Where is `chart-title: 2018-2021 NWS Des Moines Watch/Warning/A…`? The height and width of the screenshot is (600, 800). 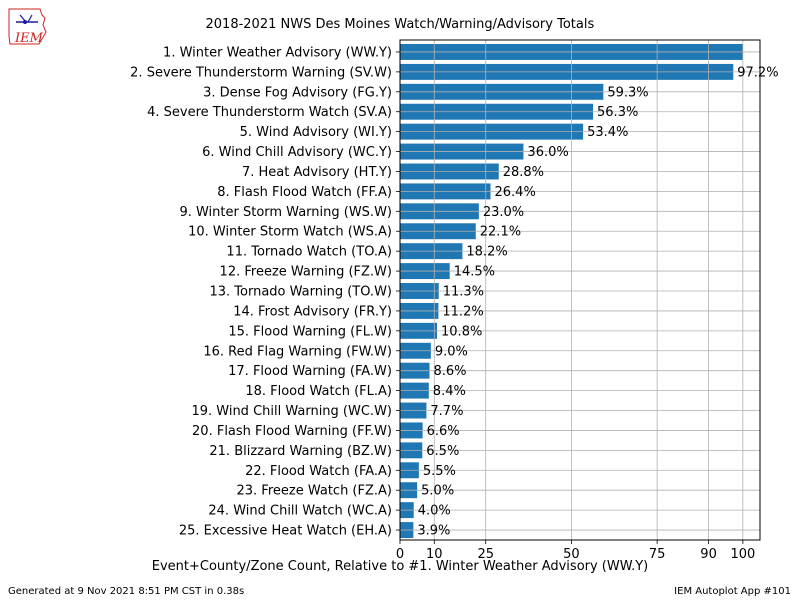
chart-title: 2018-2021 NWS Des Moines Watch/Warning/A… is located at coordinates (400, 24).